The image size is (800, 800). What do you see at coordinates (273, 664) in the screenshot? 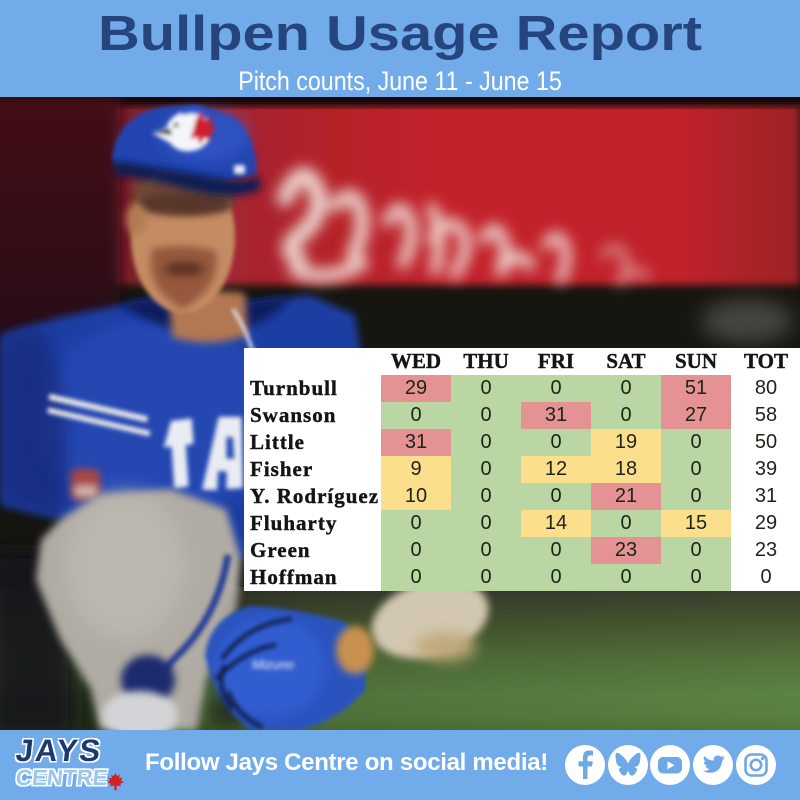
I see `svg-text: Mizuno` at bounding box center [273, 664].